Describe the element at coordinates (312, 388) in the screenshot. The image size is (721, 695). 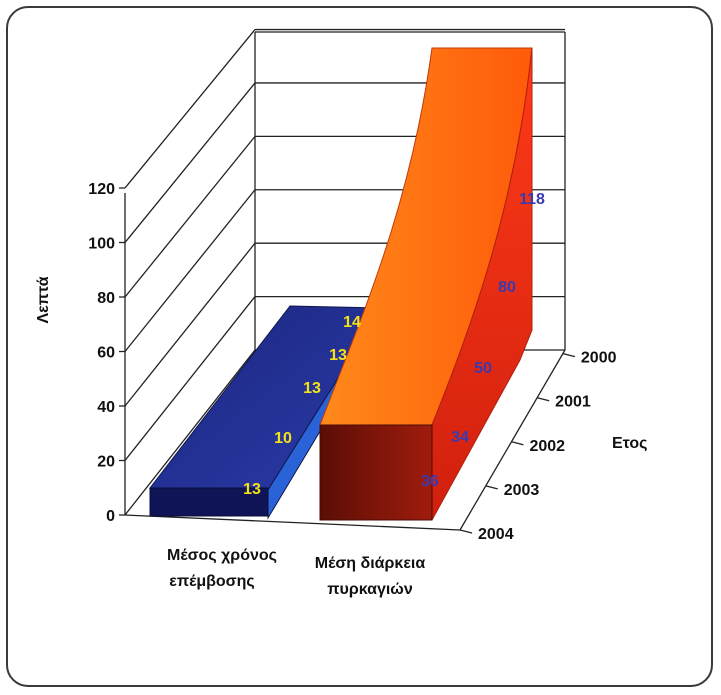
I see `series-0-label-2002: 13` at that location.